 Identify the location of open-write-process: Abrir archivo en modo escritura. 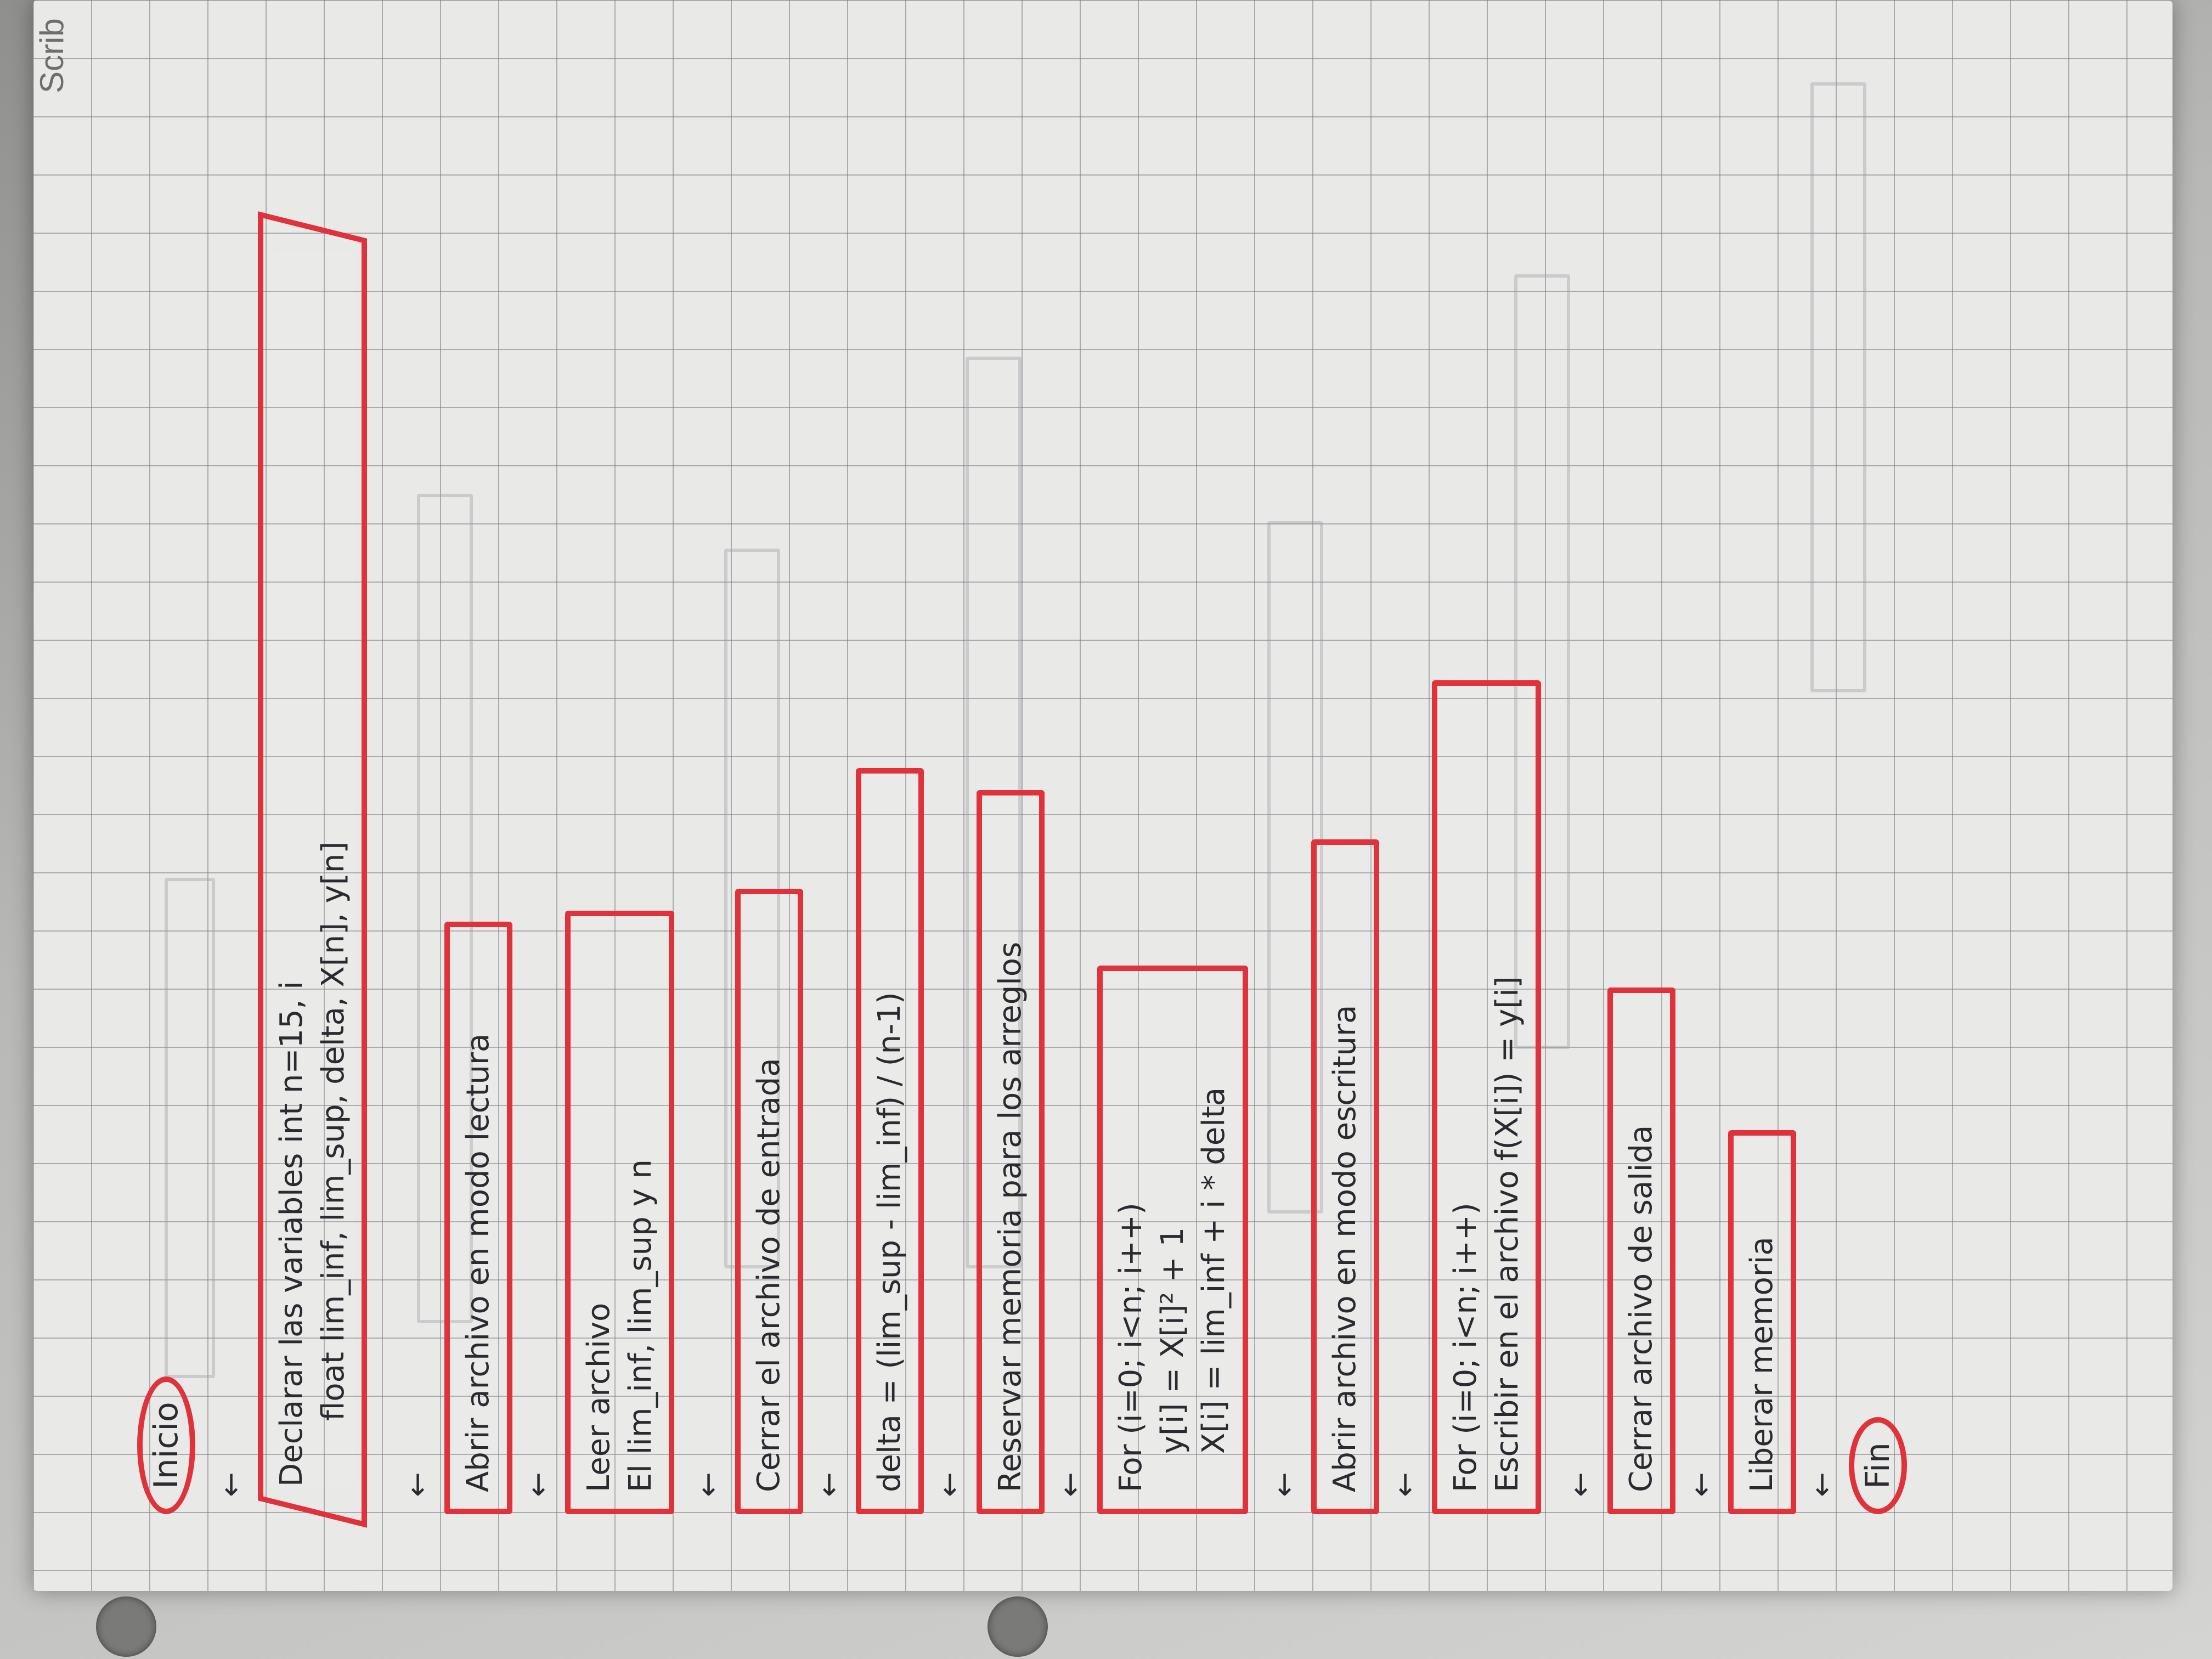
(1345, 1176).